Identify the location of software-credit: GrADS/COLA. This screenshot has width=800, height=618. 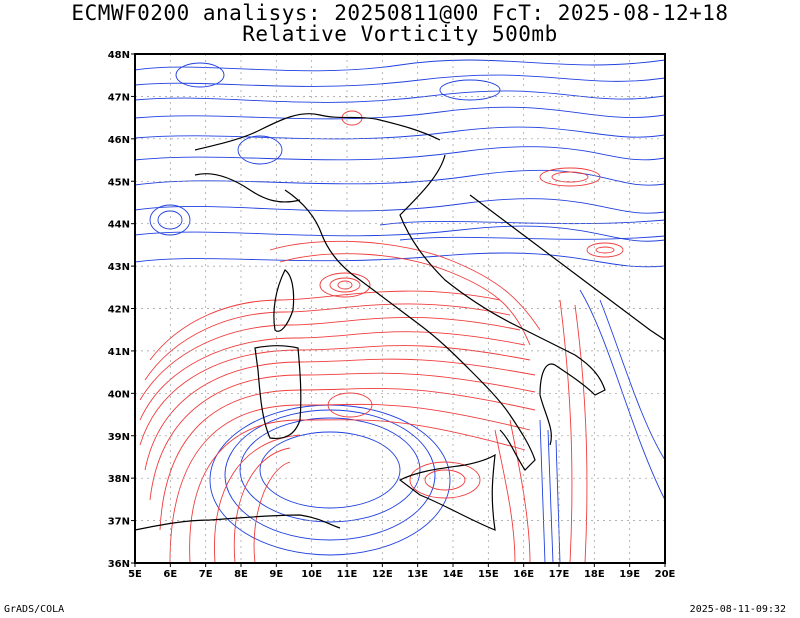
(34, 609).